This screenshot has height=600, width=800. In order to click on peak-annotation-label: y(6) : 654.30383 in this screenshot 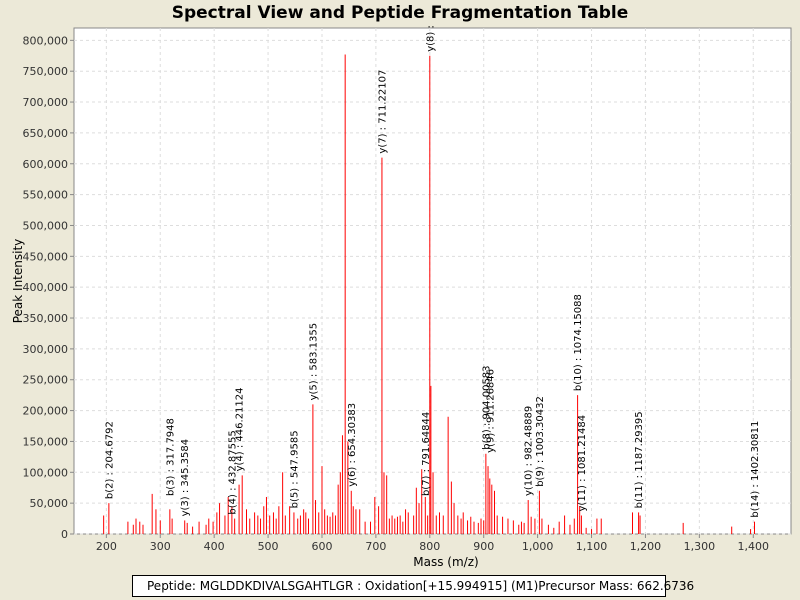, I will do `click(352, 445)`.